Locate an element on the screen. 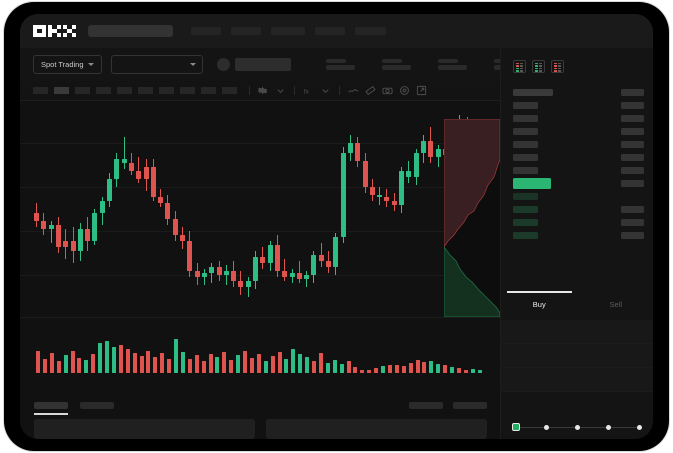 This screenshot has width=673, height=453. timeframe-1w is located at coordinates (187, 90).